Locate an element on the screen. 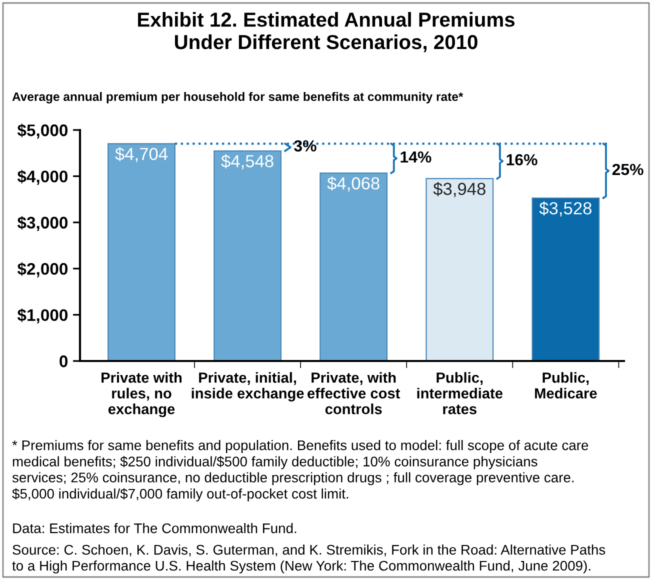 The width and height of the screenshot is (652, 580). data-label: $3,948 is located at coordinates (459, 190).